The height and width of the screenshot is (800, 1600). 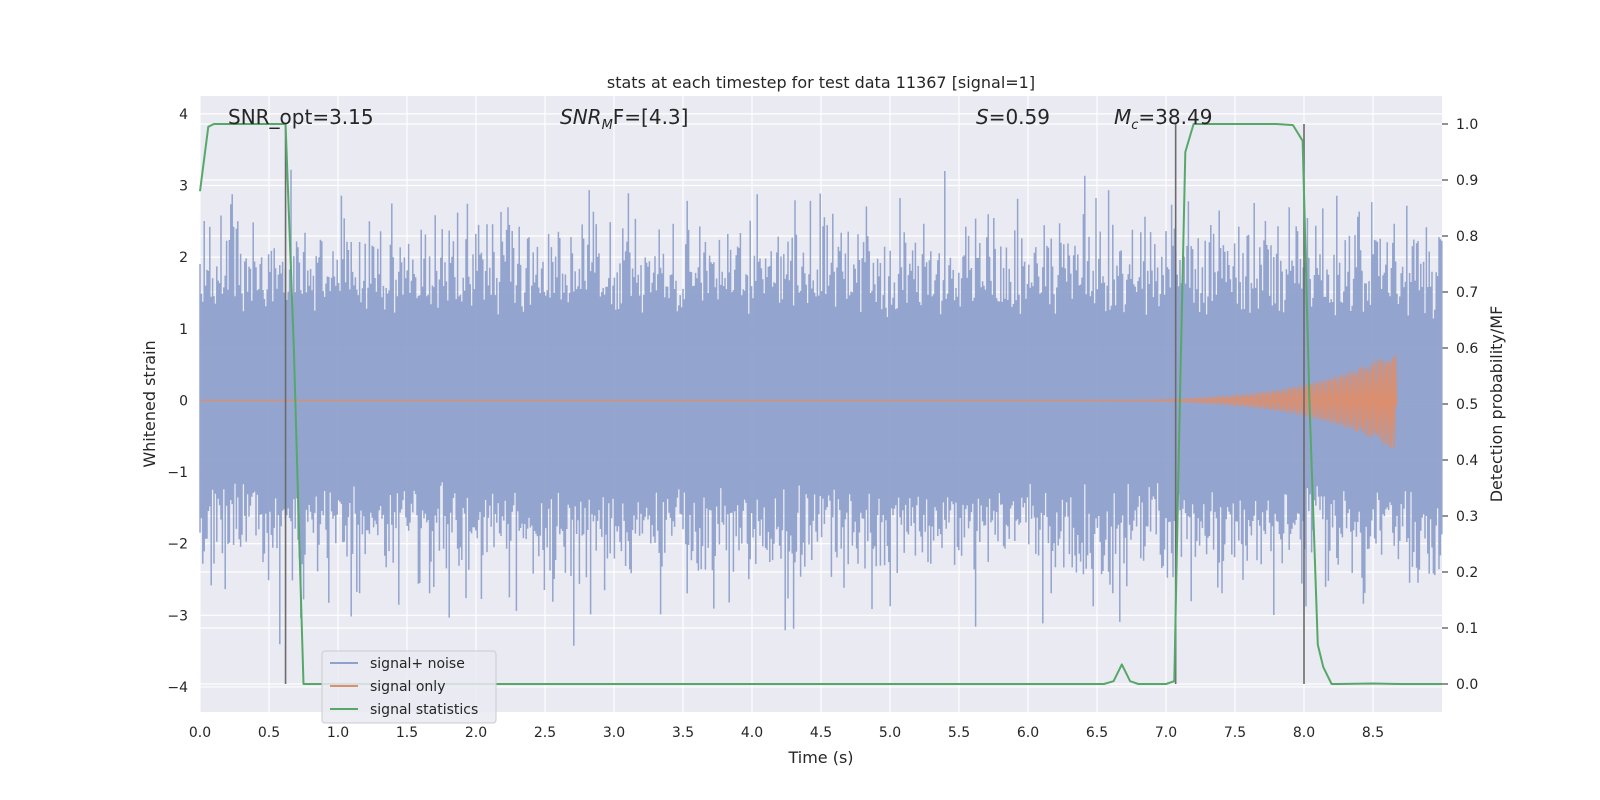 I want to click on x-tick-label: 6.0, so click(x=1028, y=733).